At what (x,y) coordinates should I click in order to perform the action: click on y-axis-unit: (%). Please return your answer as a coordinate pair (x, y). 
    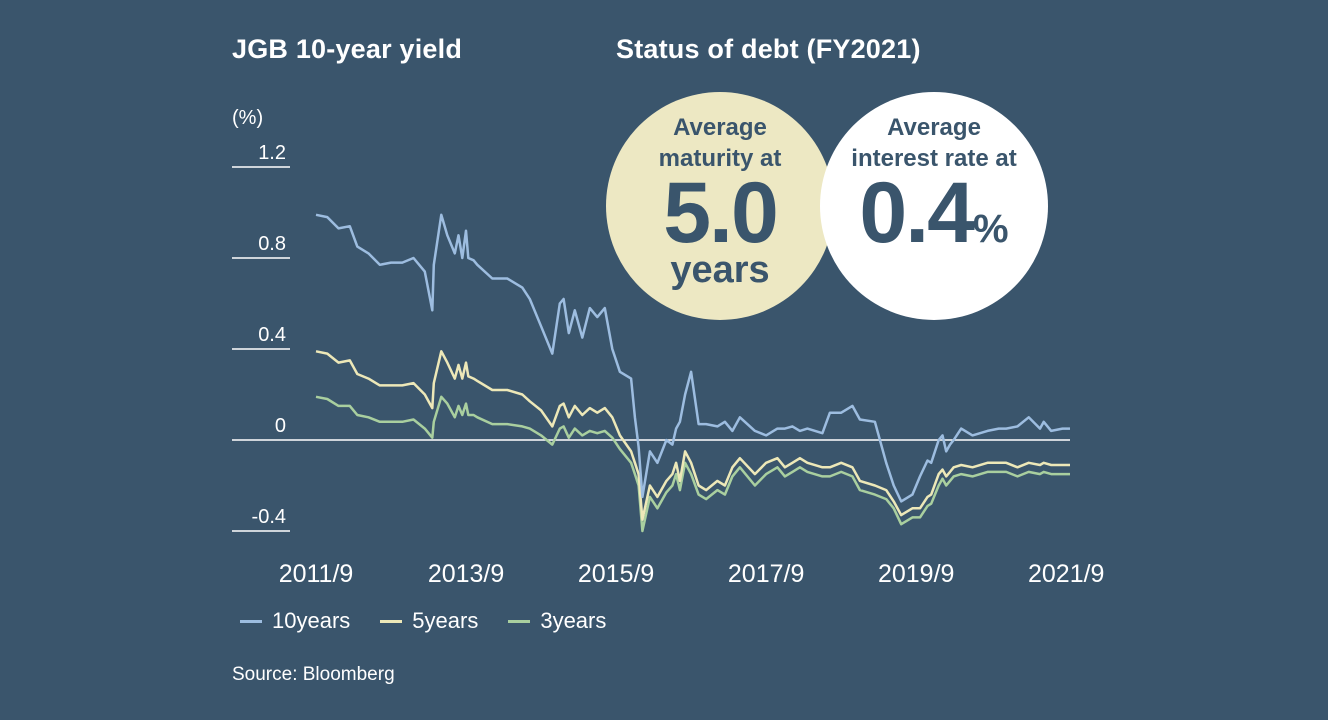
    Looking at the image, I should click on (247, 118).